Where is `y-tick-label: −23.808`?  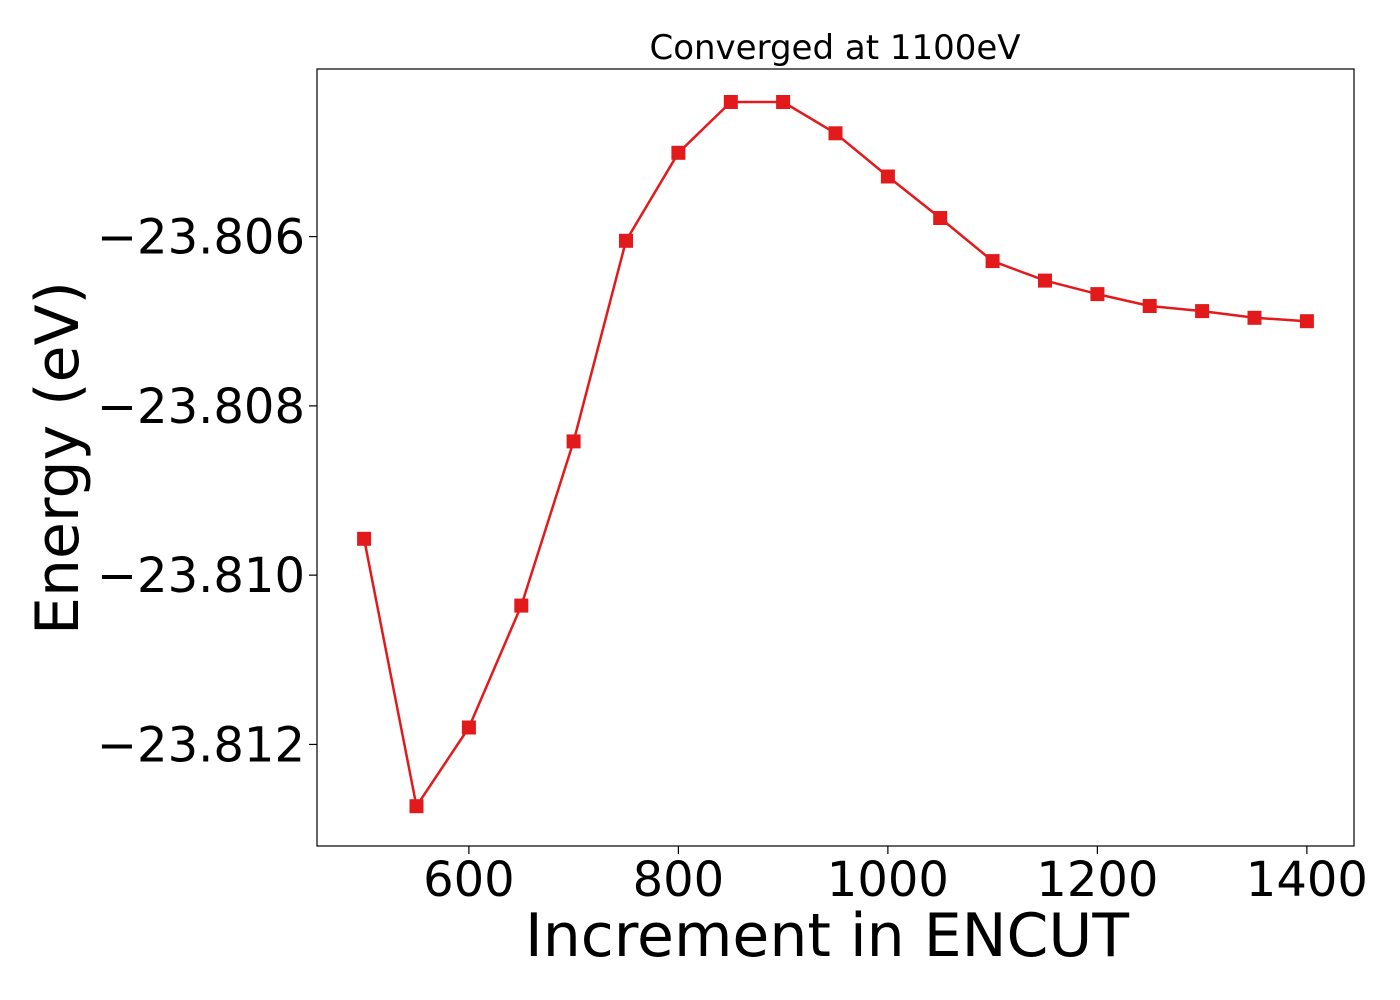 y-tick-label: −23.808 is located at coordinates (201, 407).